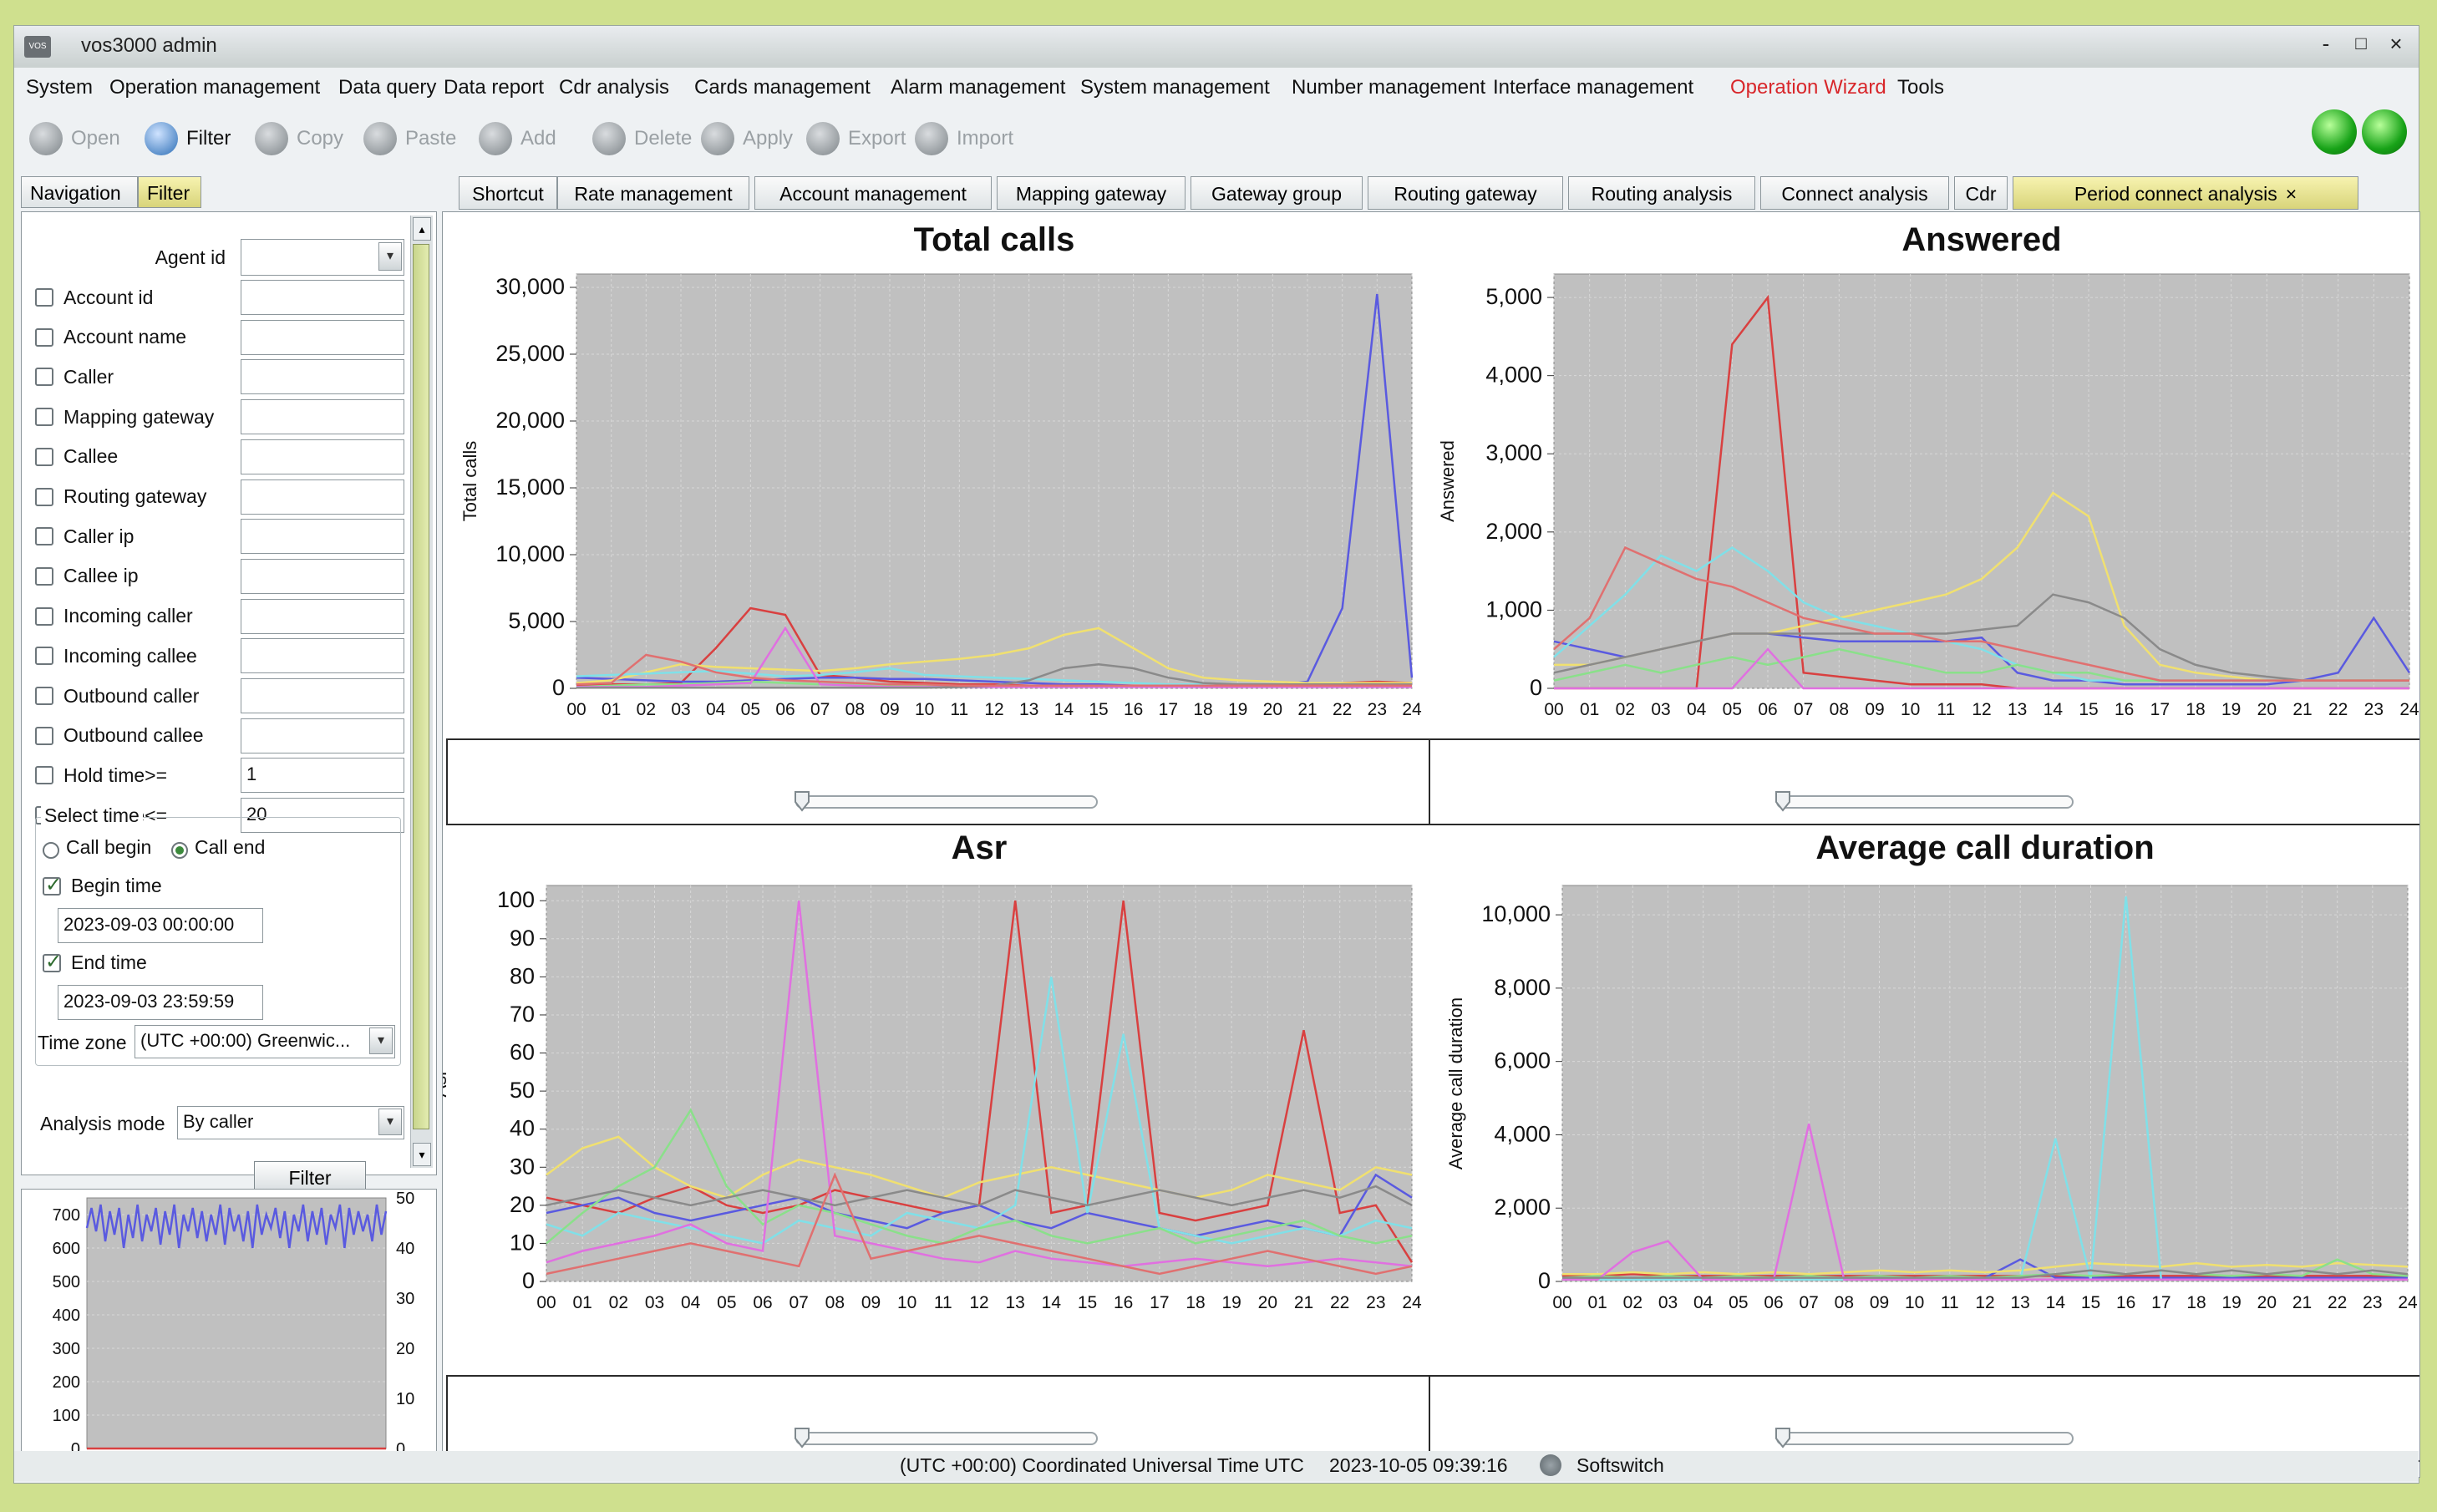  Describe the element at coordinates (1466, 193) in the screenshot. I see `tab-routing-gateway: Routing gateway` at that location.